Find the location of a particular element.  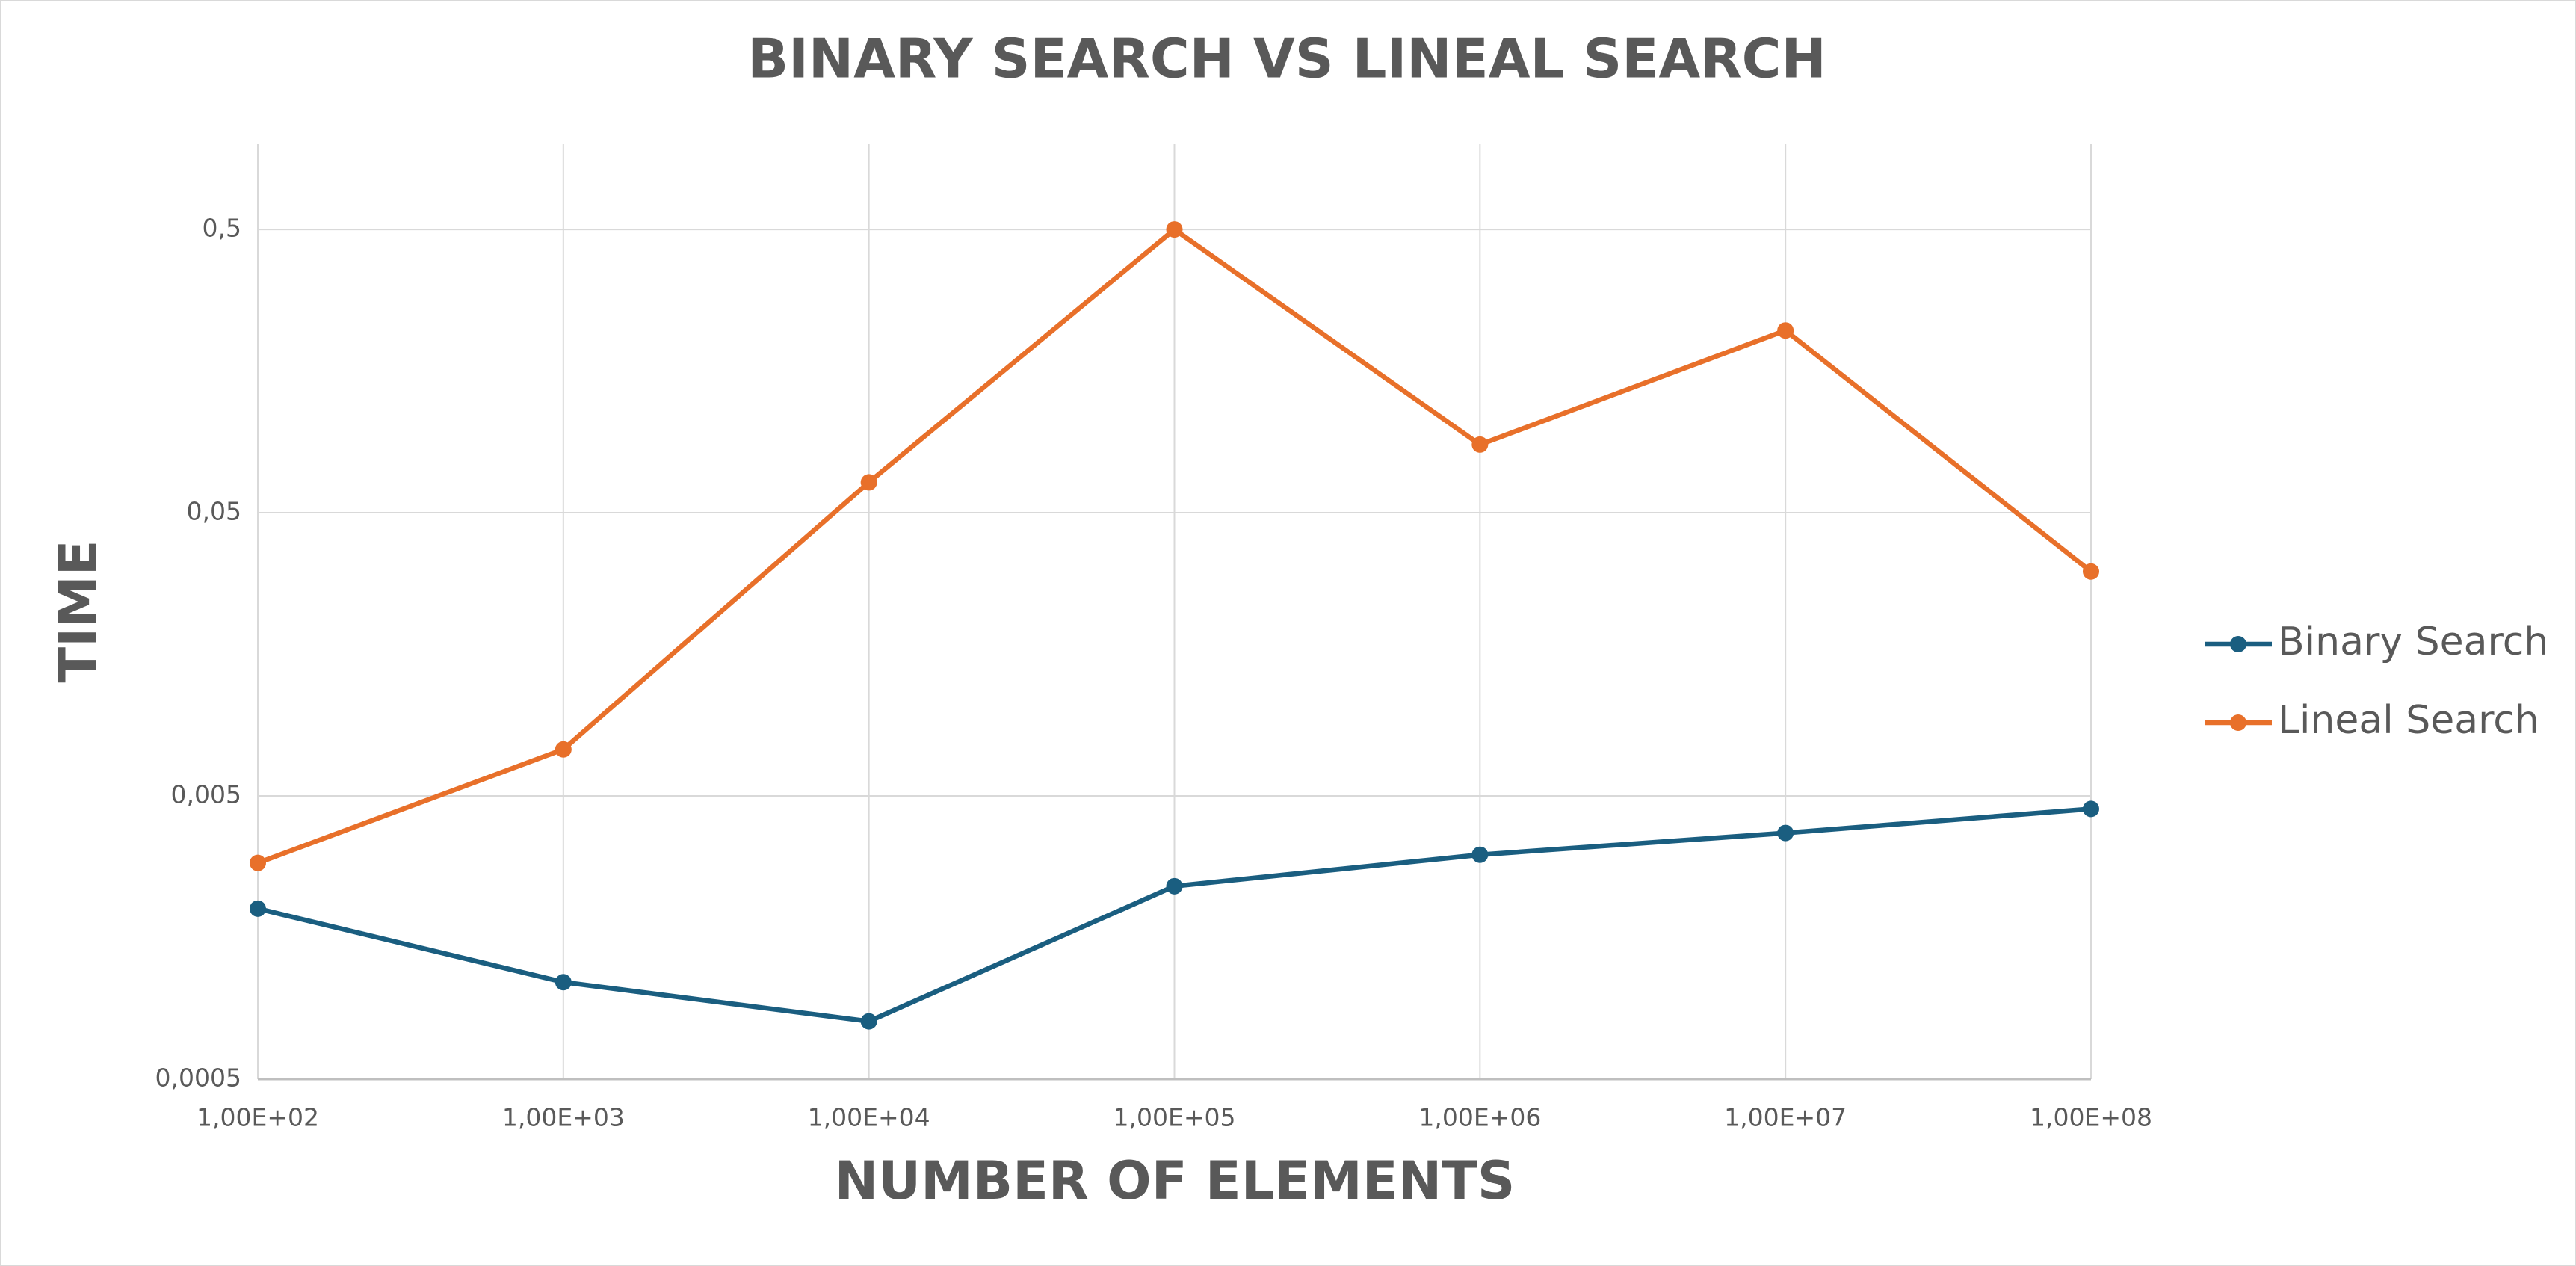

x-tick-label: 1,00E+08 is located at coordinates (2091, 1118).